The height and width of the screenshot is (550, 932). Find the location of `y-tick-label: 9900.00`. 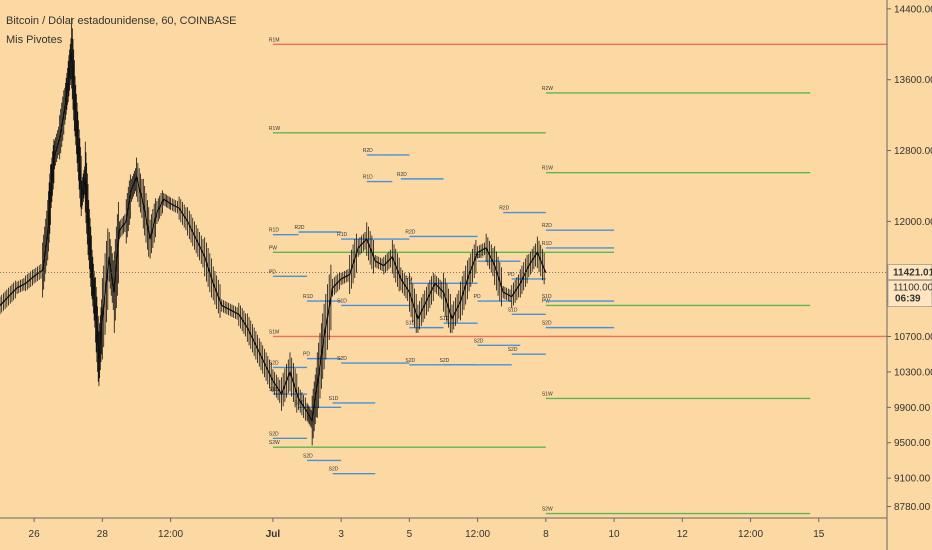

y-tick-label: 9900.00 is located at coordinates (912, 408).